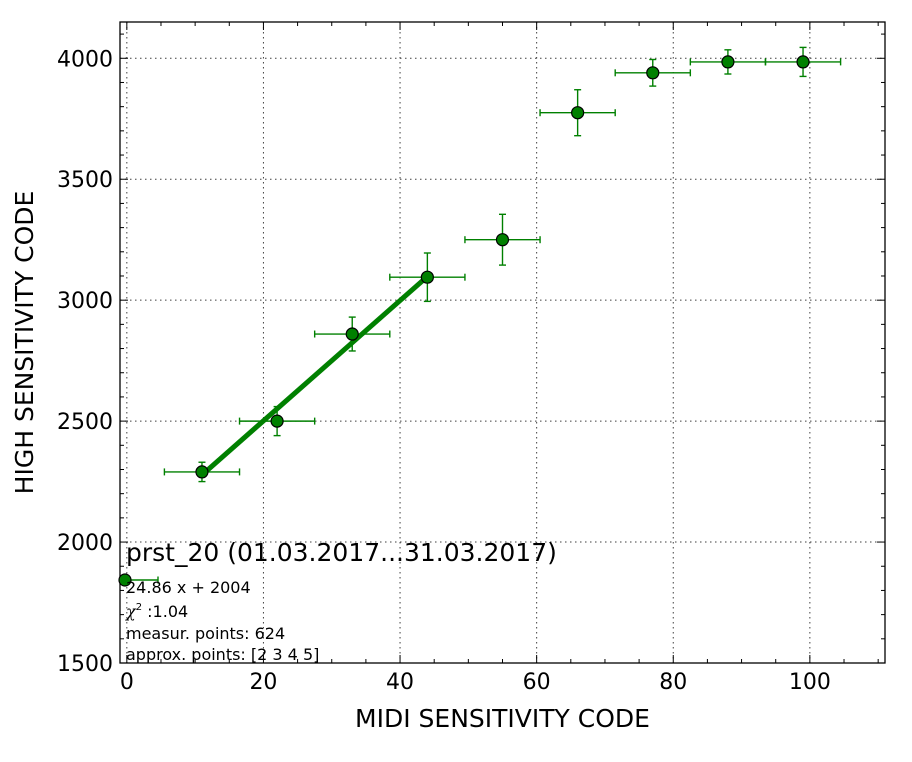 Image resolution: width=912 pixels, height=762 pixels. I want to click on y-tick-label: 2000, so click(85, 543).